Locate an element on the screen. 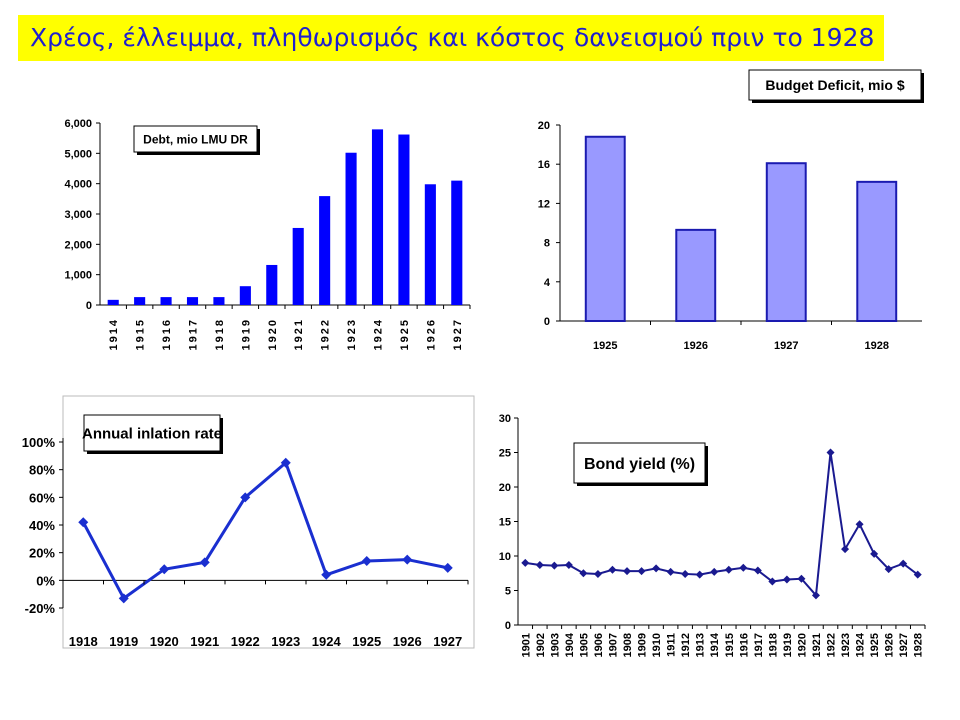 The height and width of the screenshot is (720, 960). inflation-x-tick-label: 1926 is located at coordinates (407, 641).